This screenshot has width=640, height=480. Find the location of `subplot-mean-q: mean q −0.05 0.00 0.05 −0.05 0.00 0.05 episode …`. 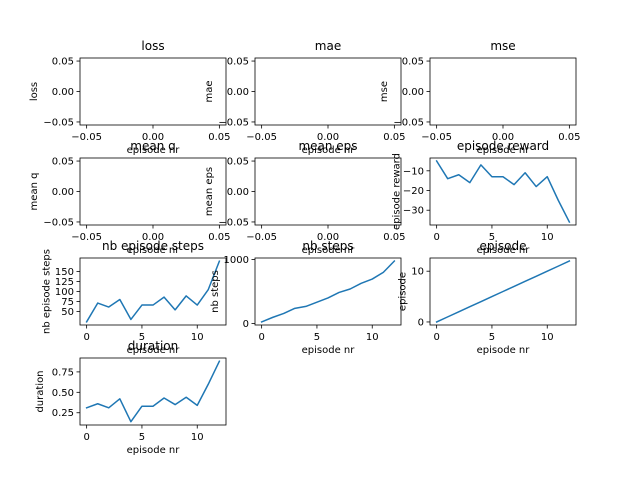

subplot-mean-q: mean q −0.05 0.00 0.05 −0.05 0.00 0.05 episode … is located at coordinates (129, 197).